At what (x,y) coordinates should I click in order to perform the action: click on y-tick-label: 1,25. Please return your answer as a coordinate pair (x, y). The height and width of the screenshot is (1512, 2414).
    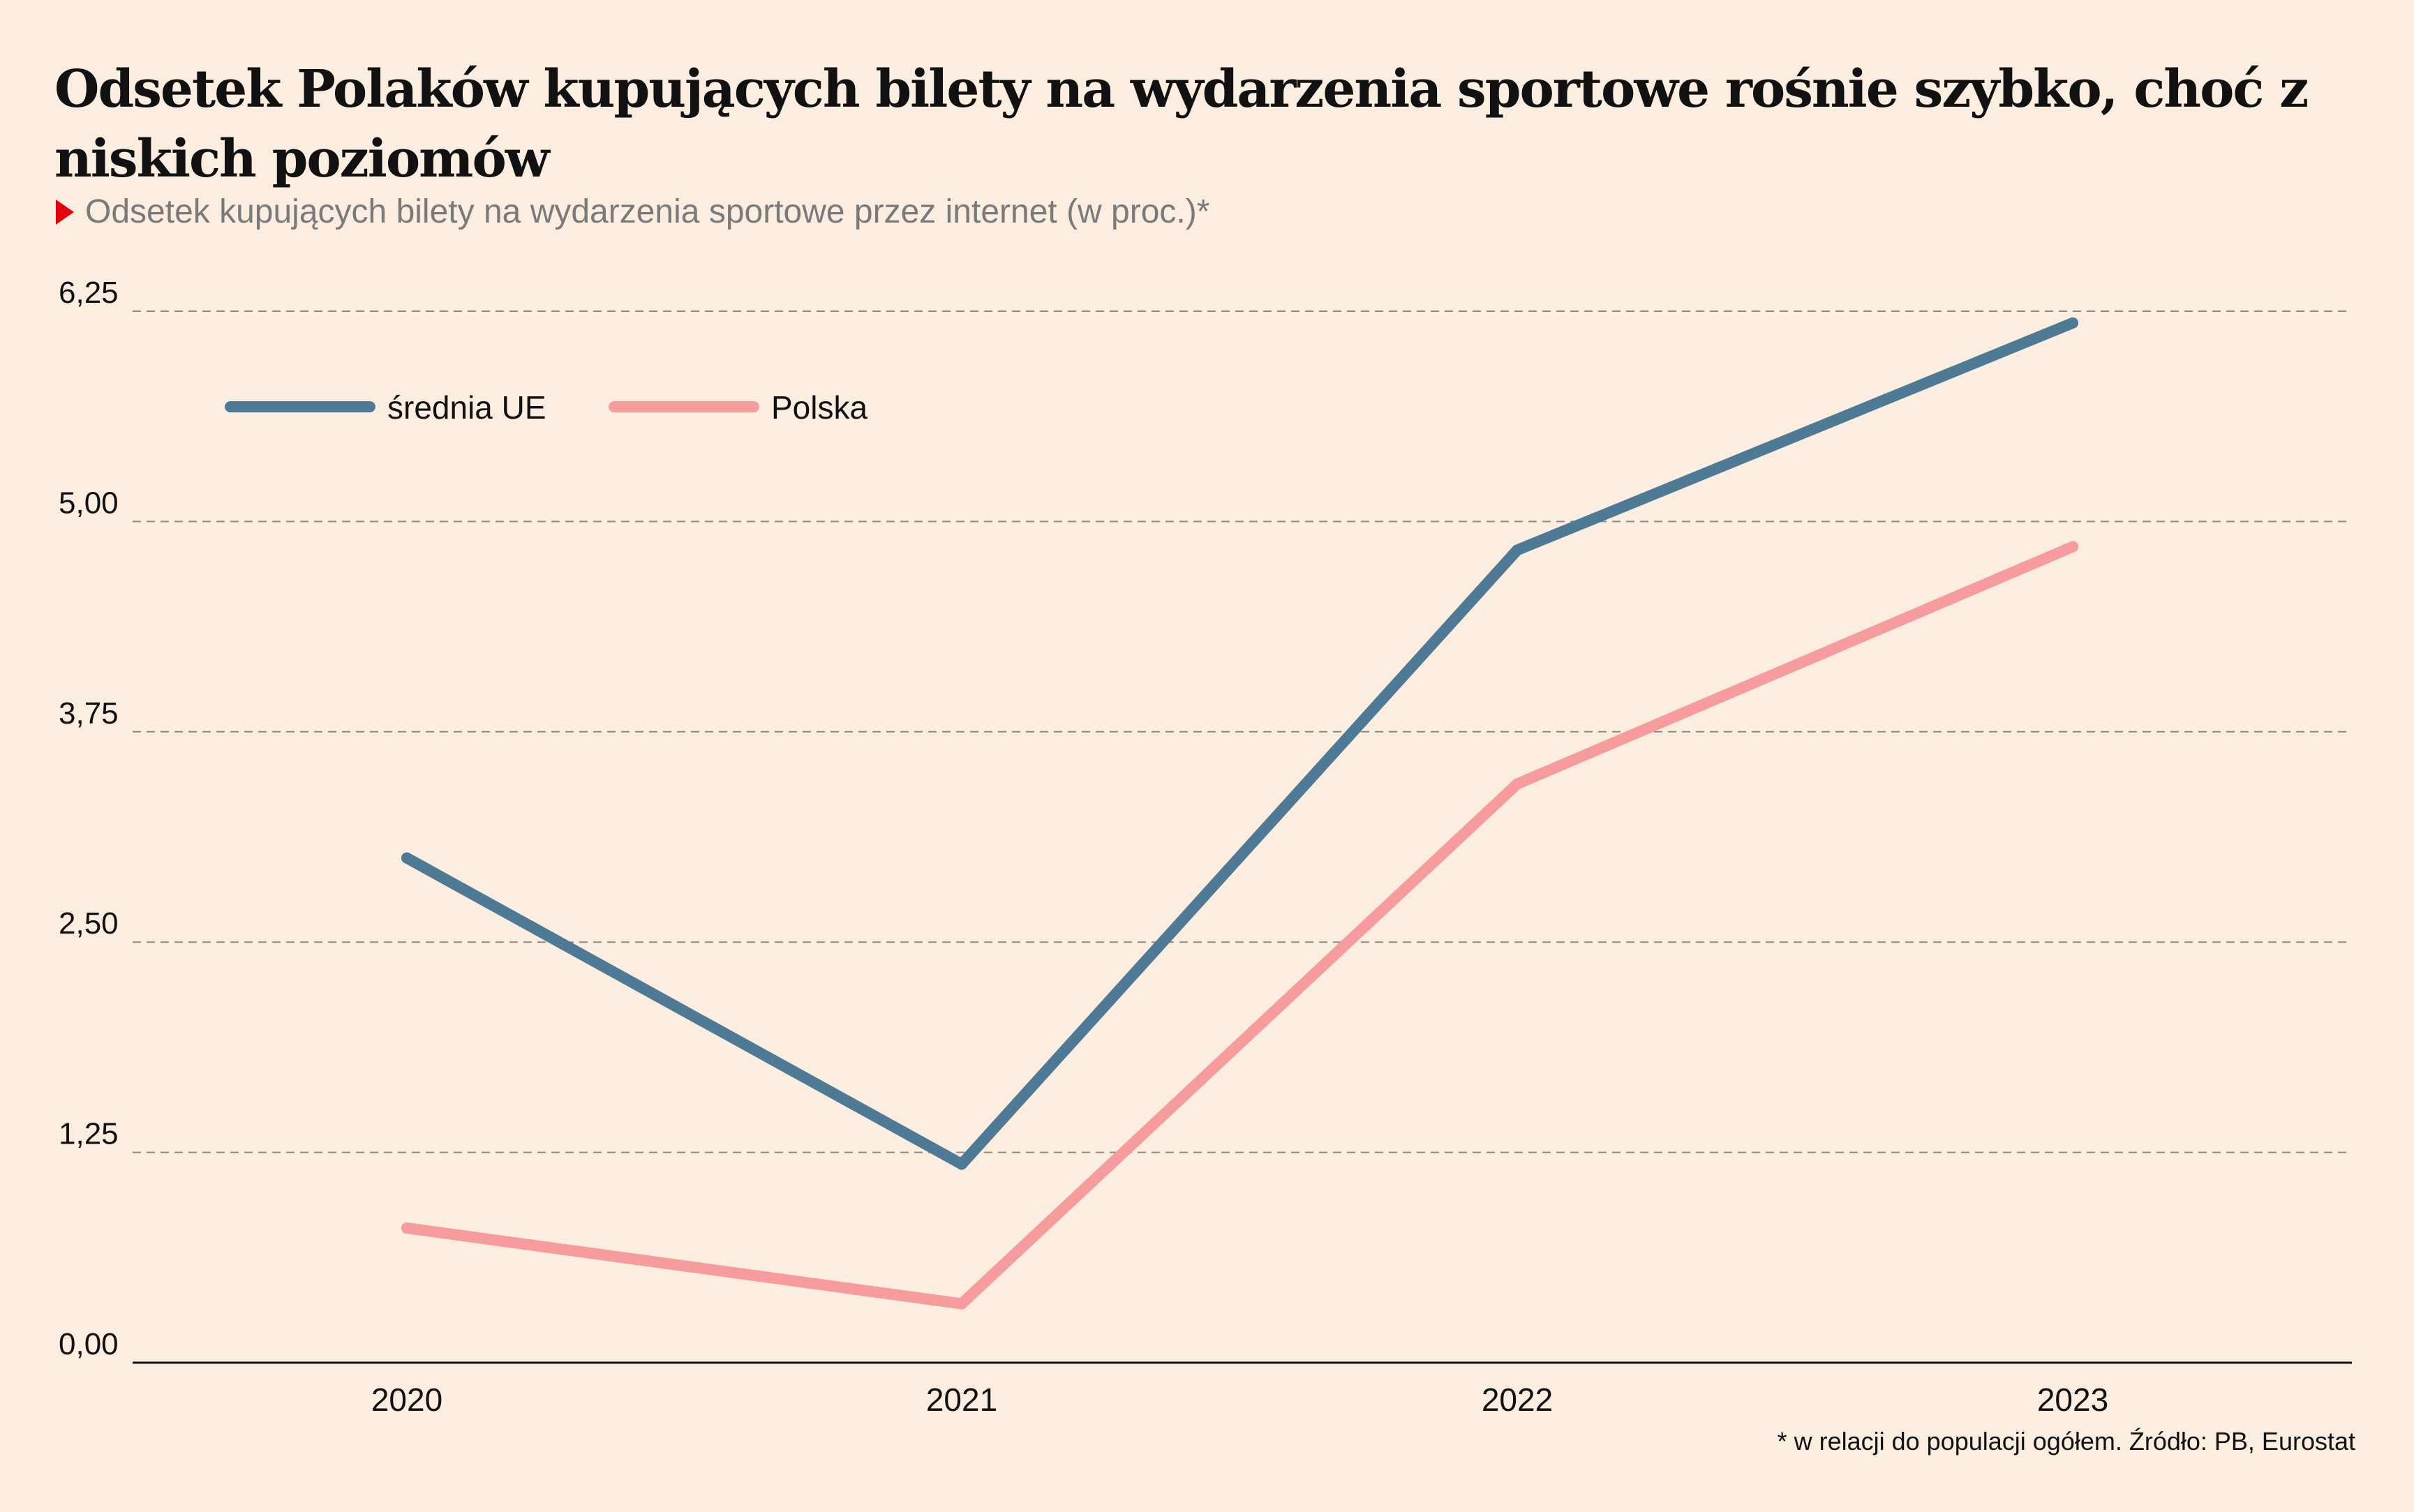
    Looking at the image, I should click on (89, 1134).